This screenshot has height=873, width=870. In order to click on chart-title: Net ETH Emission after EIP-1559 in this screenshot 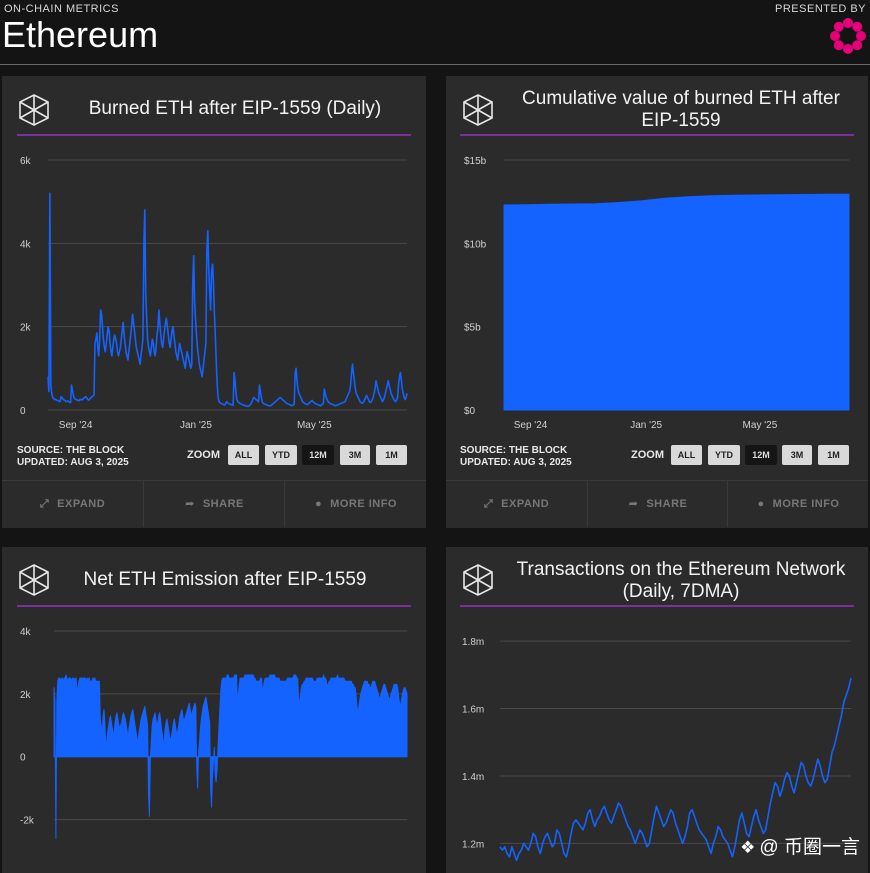, I will do `click(225, 580)`.